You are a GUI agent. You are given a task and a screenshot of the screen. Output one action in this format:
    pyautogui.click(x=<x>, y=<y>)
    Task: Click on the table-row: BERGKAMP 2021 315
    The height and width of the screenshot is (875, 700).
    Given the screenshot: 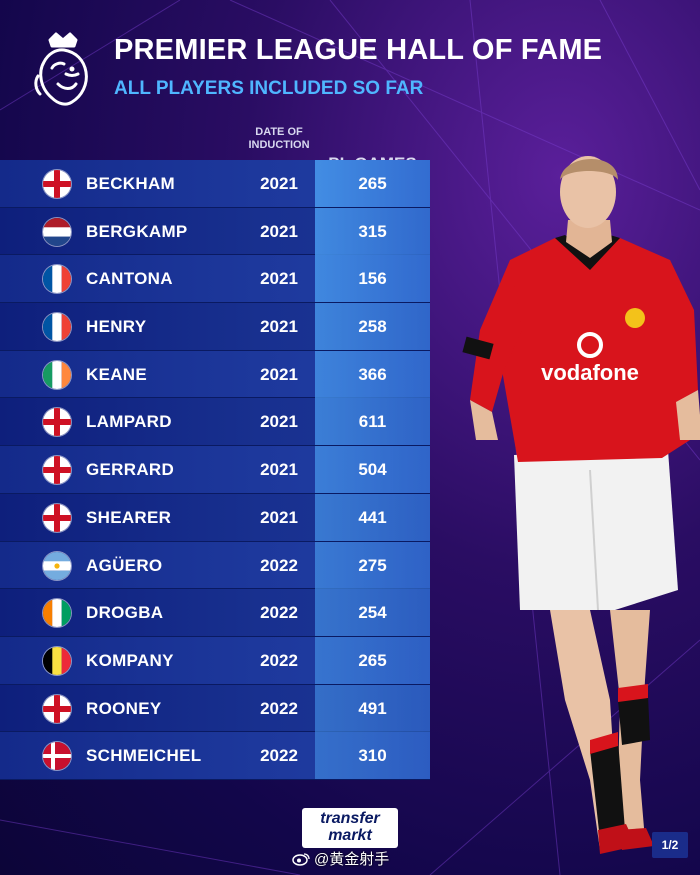 What is the action you would take?
    pyautogui.click(x=215, y=231)
    